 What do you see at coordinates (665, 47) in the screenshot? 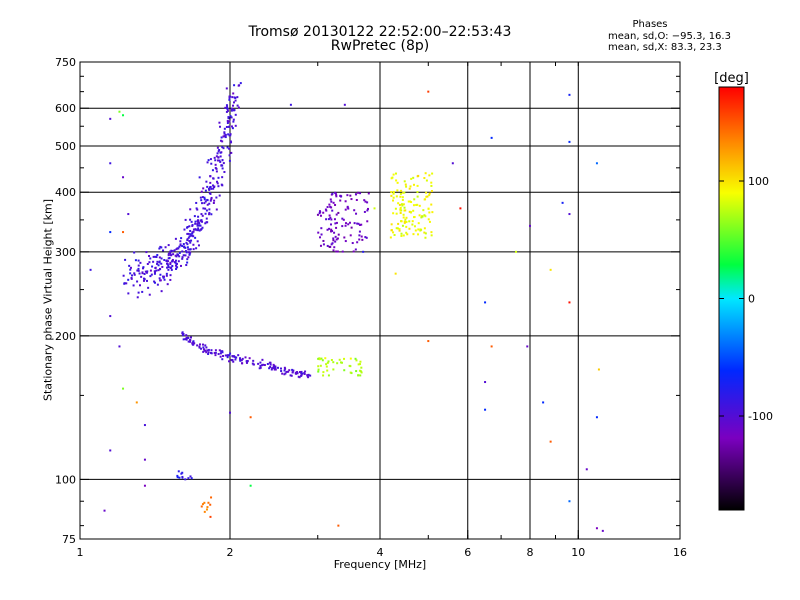
I see `phase-stats-x-mode: mean, sd,X: 83.3, 23.3` at bounding box center [665, 47].